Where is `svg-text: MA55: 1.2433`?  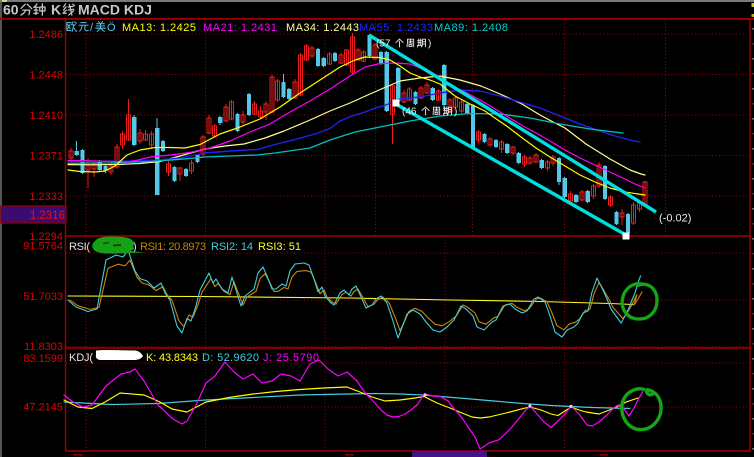 svg-text: MA55: 1.2433 is located at coordinates (396, 28).